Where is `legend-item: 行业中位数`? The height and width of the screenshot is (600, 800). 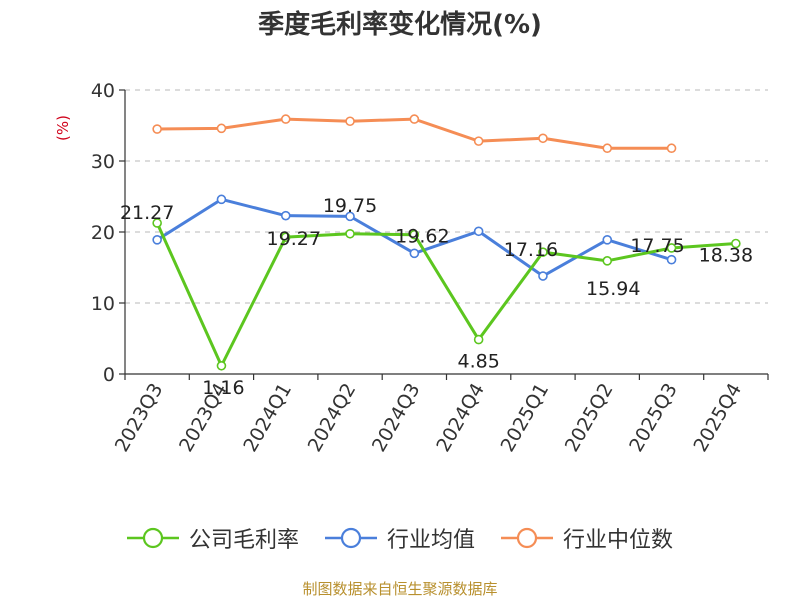
legend-item: 行业中位数 is located at coordinates (587, 538).